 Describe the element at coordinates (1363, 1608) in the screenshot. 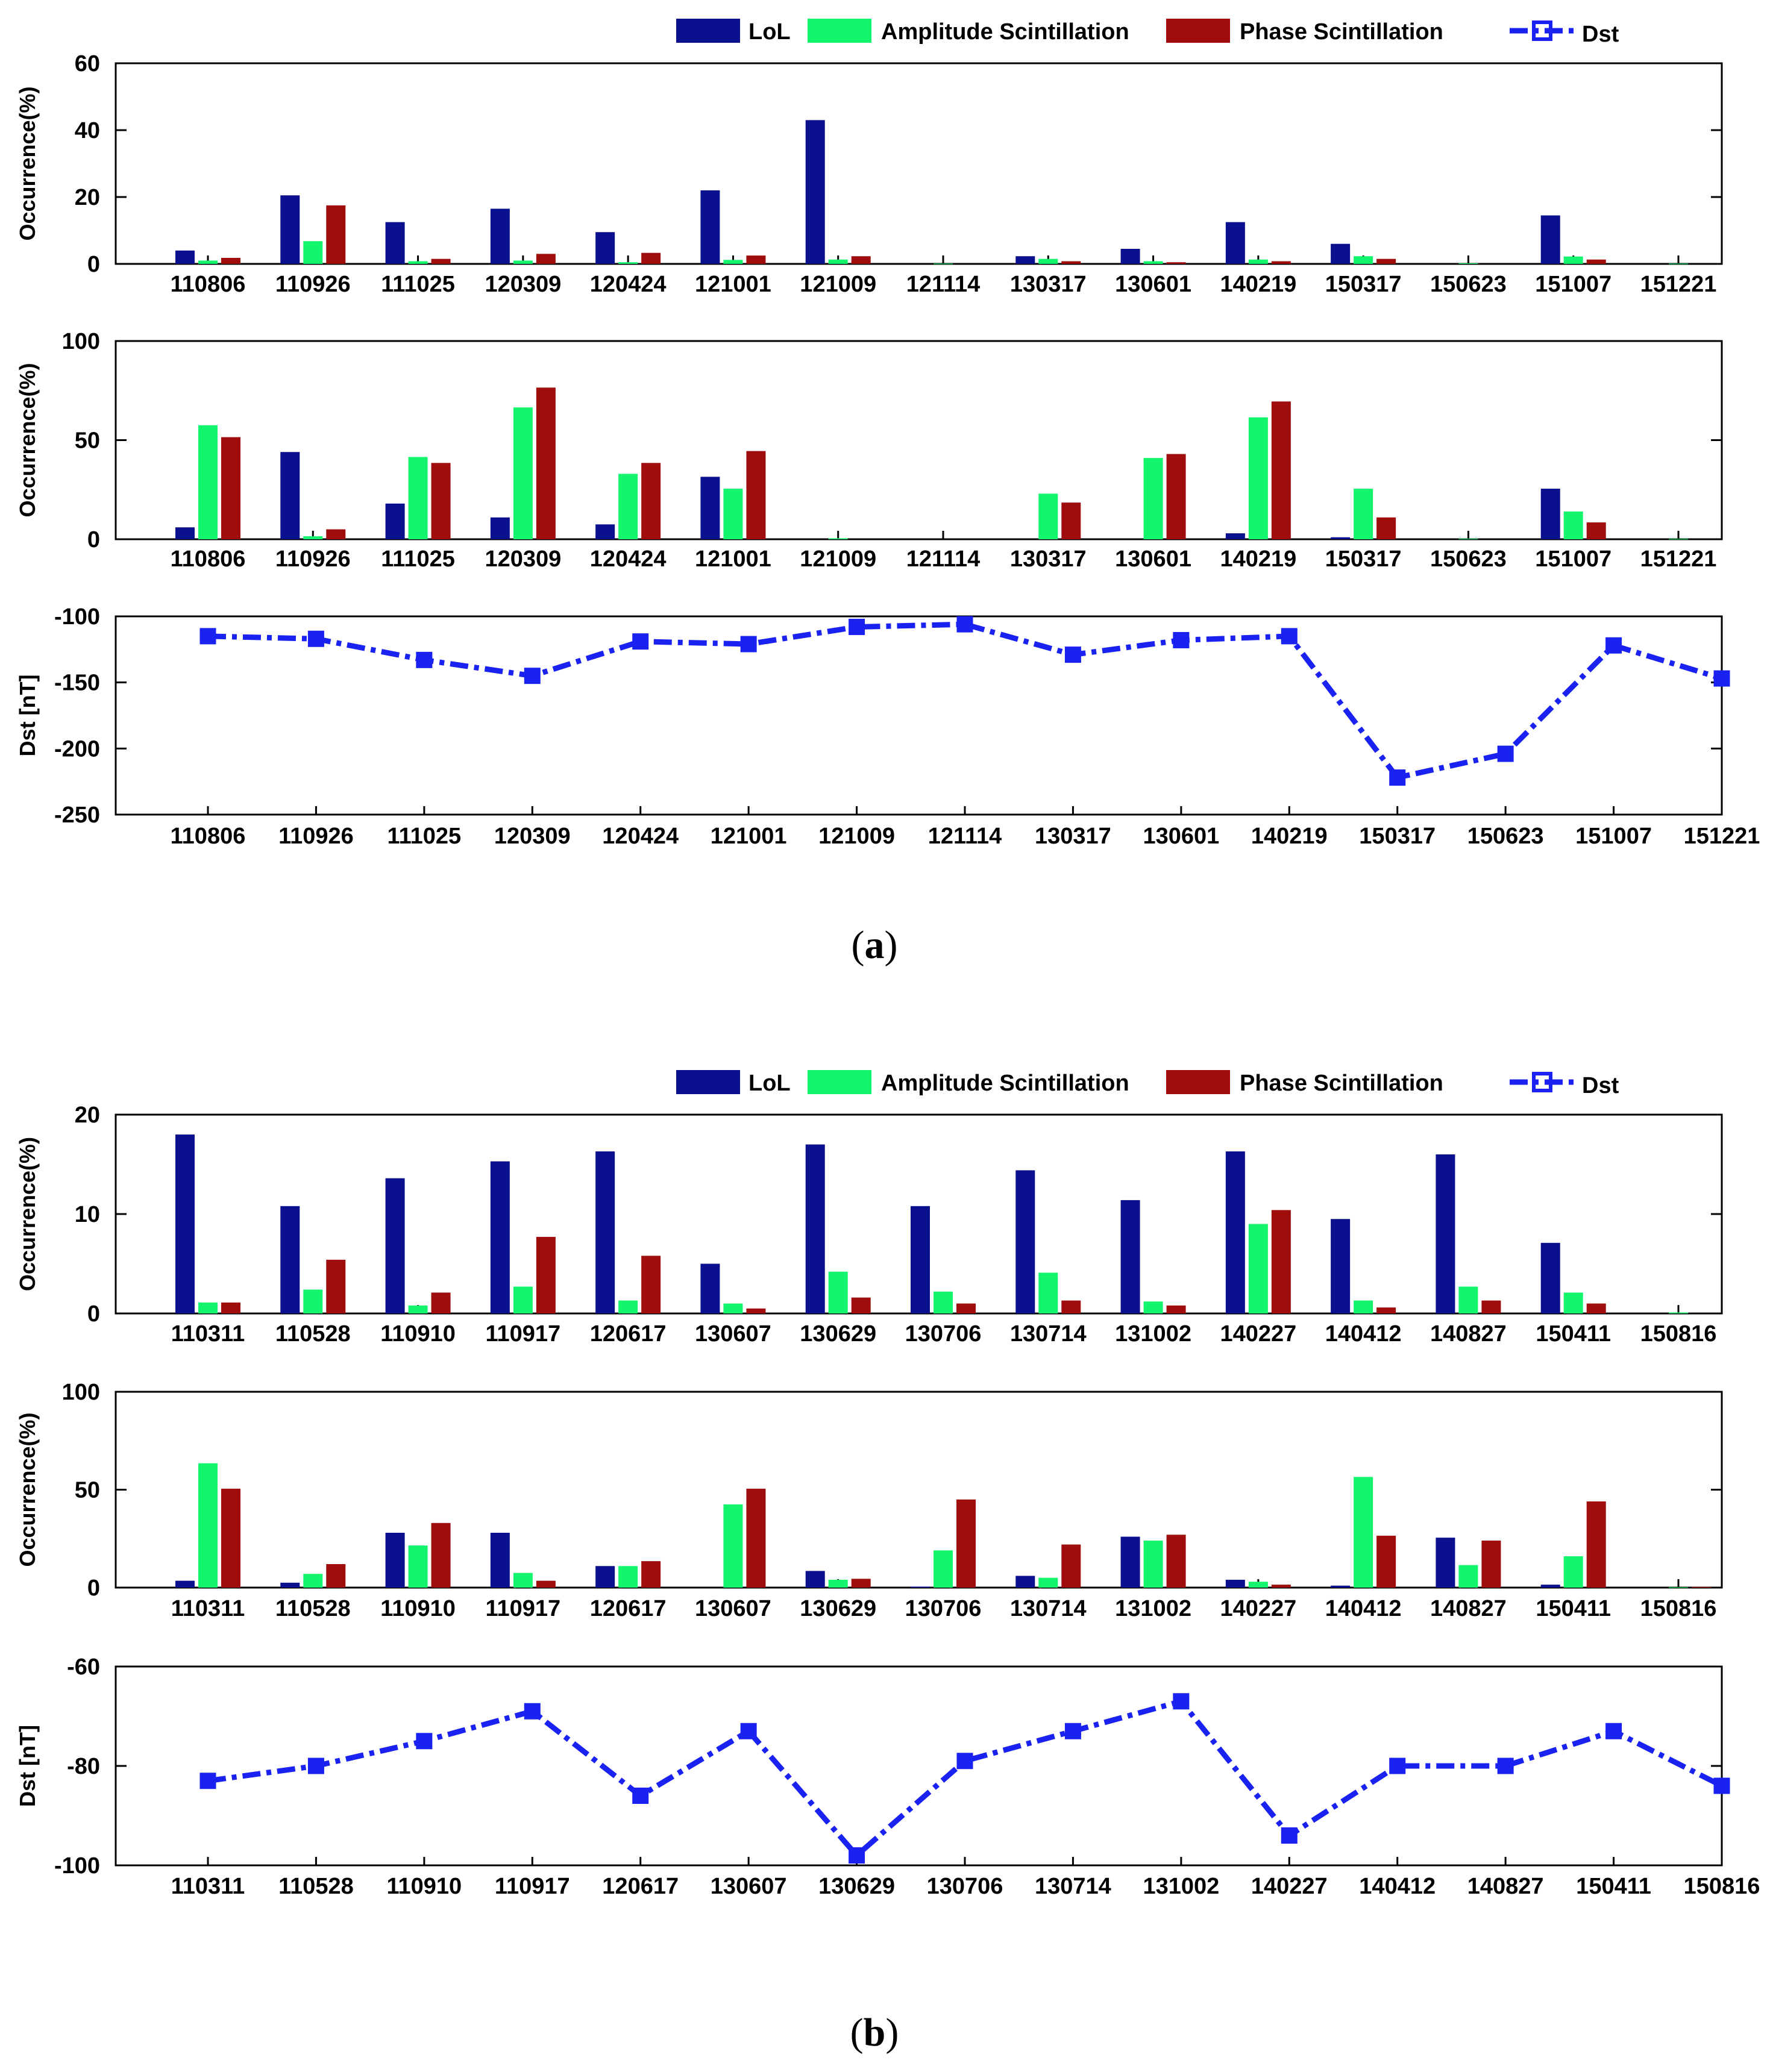

I see `xtick-label: 140412` at that location.